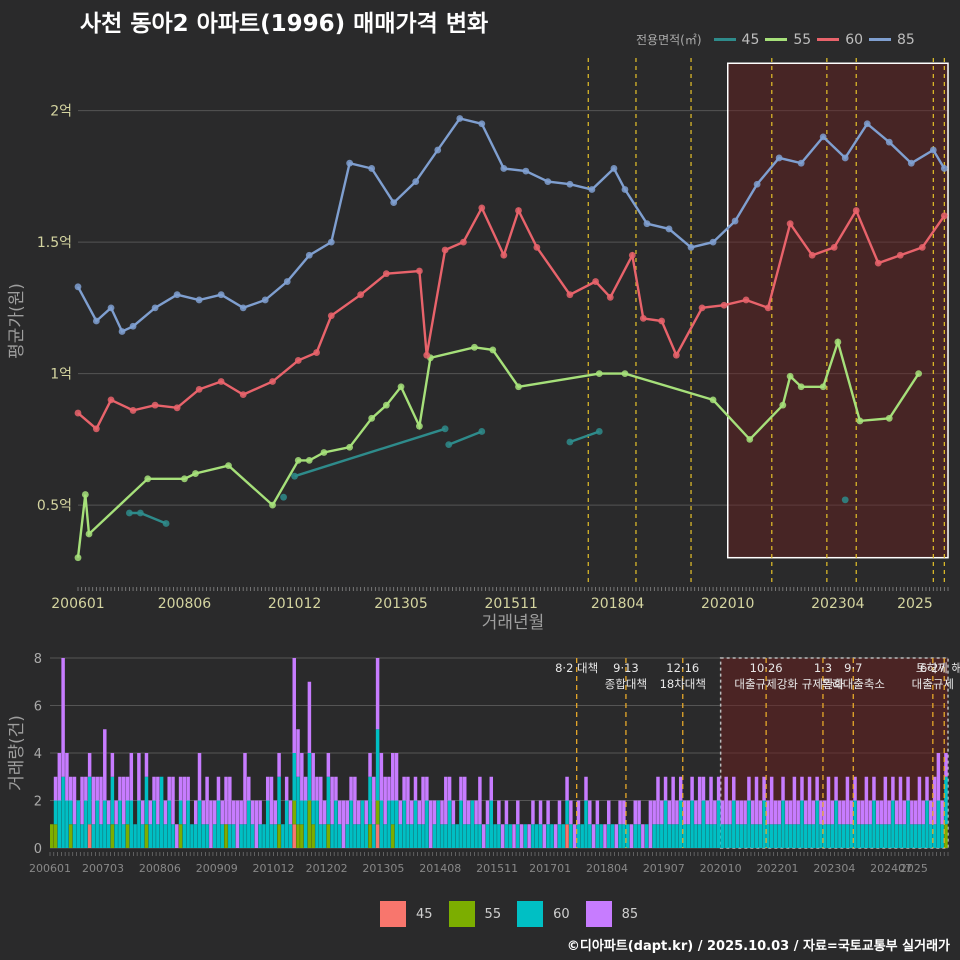 This screenshot has height=960, width=960. I want to click on policy-label: 특례대출축소, so click(853, 684).